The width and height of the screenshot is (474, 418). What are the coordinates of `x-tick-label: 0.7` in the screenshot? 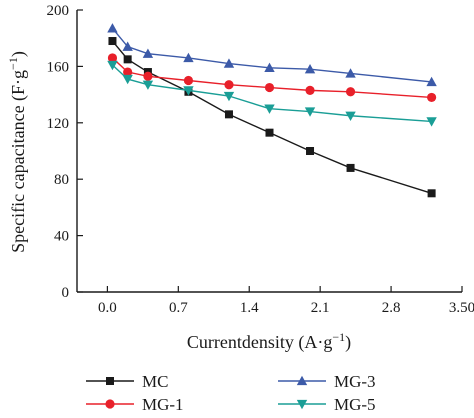 It's located at (178, 308).